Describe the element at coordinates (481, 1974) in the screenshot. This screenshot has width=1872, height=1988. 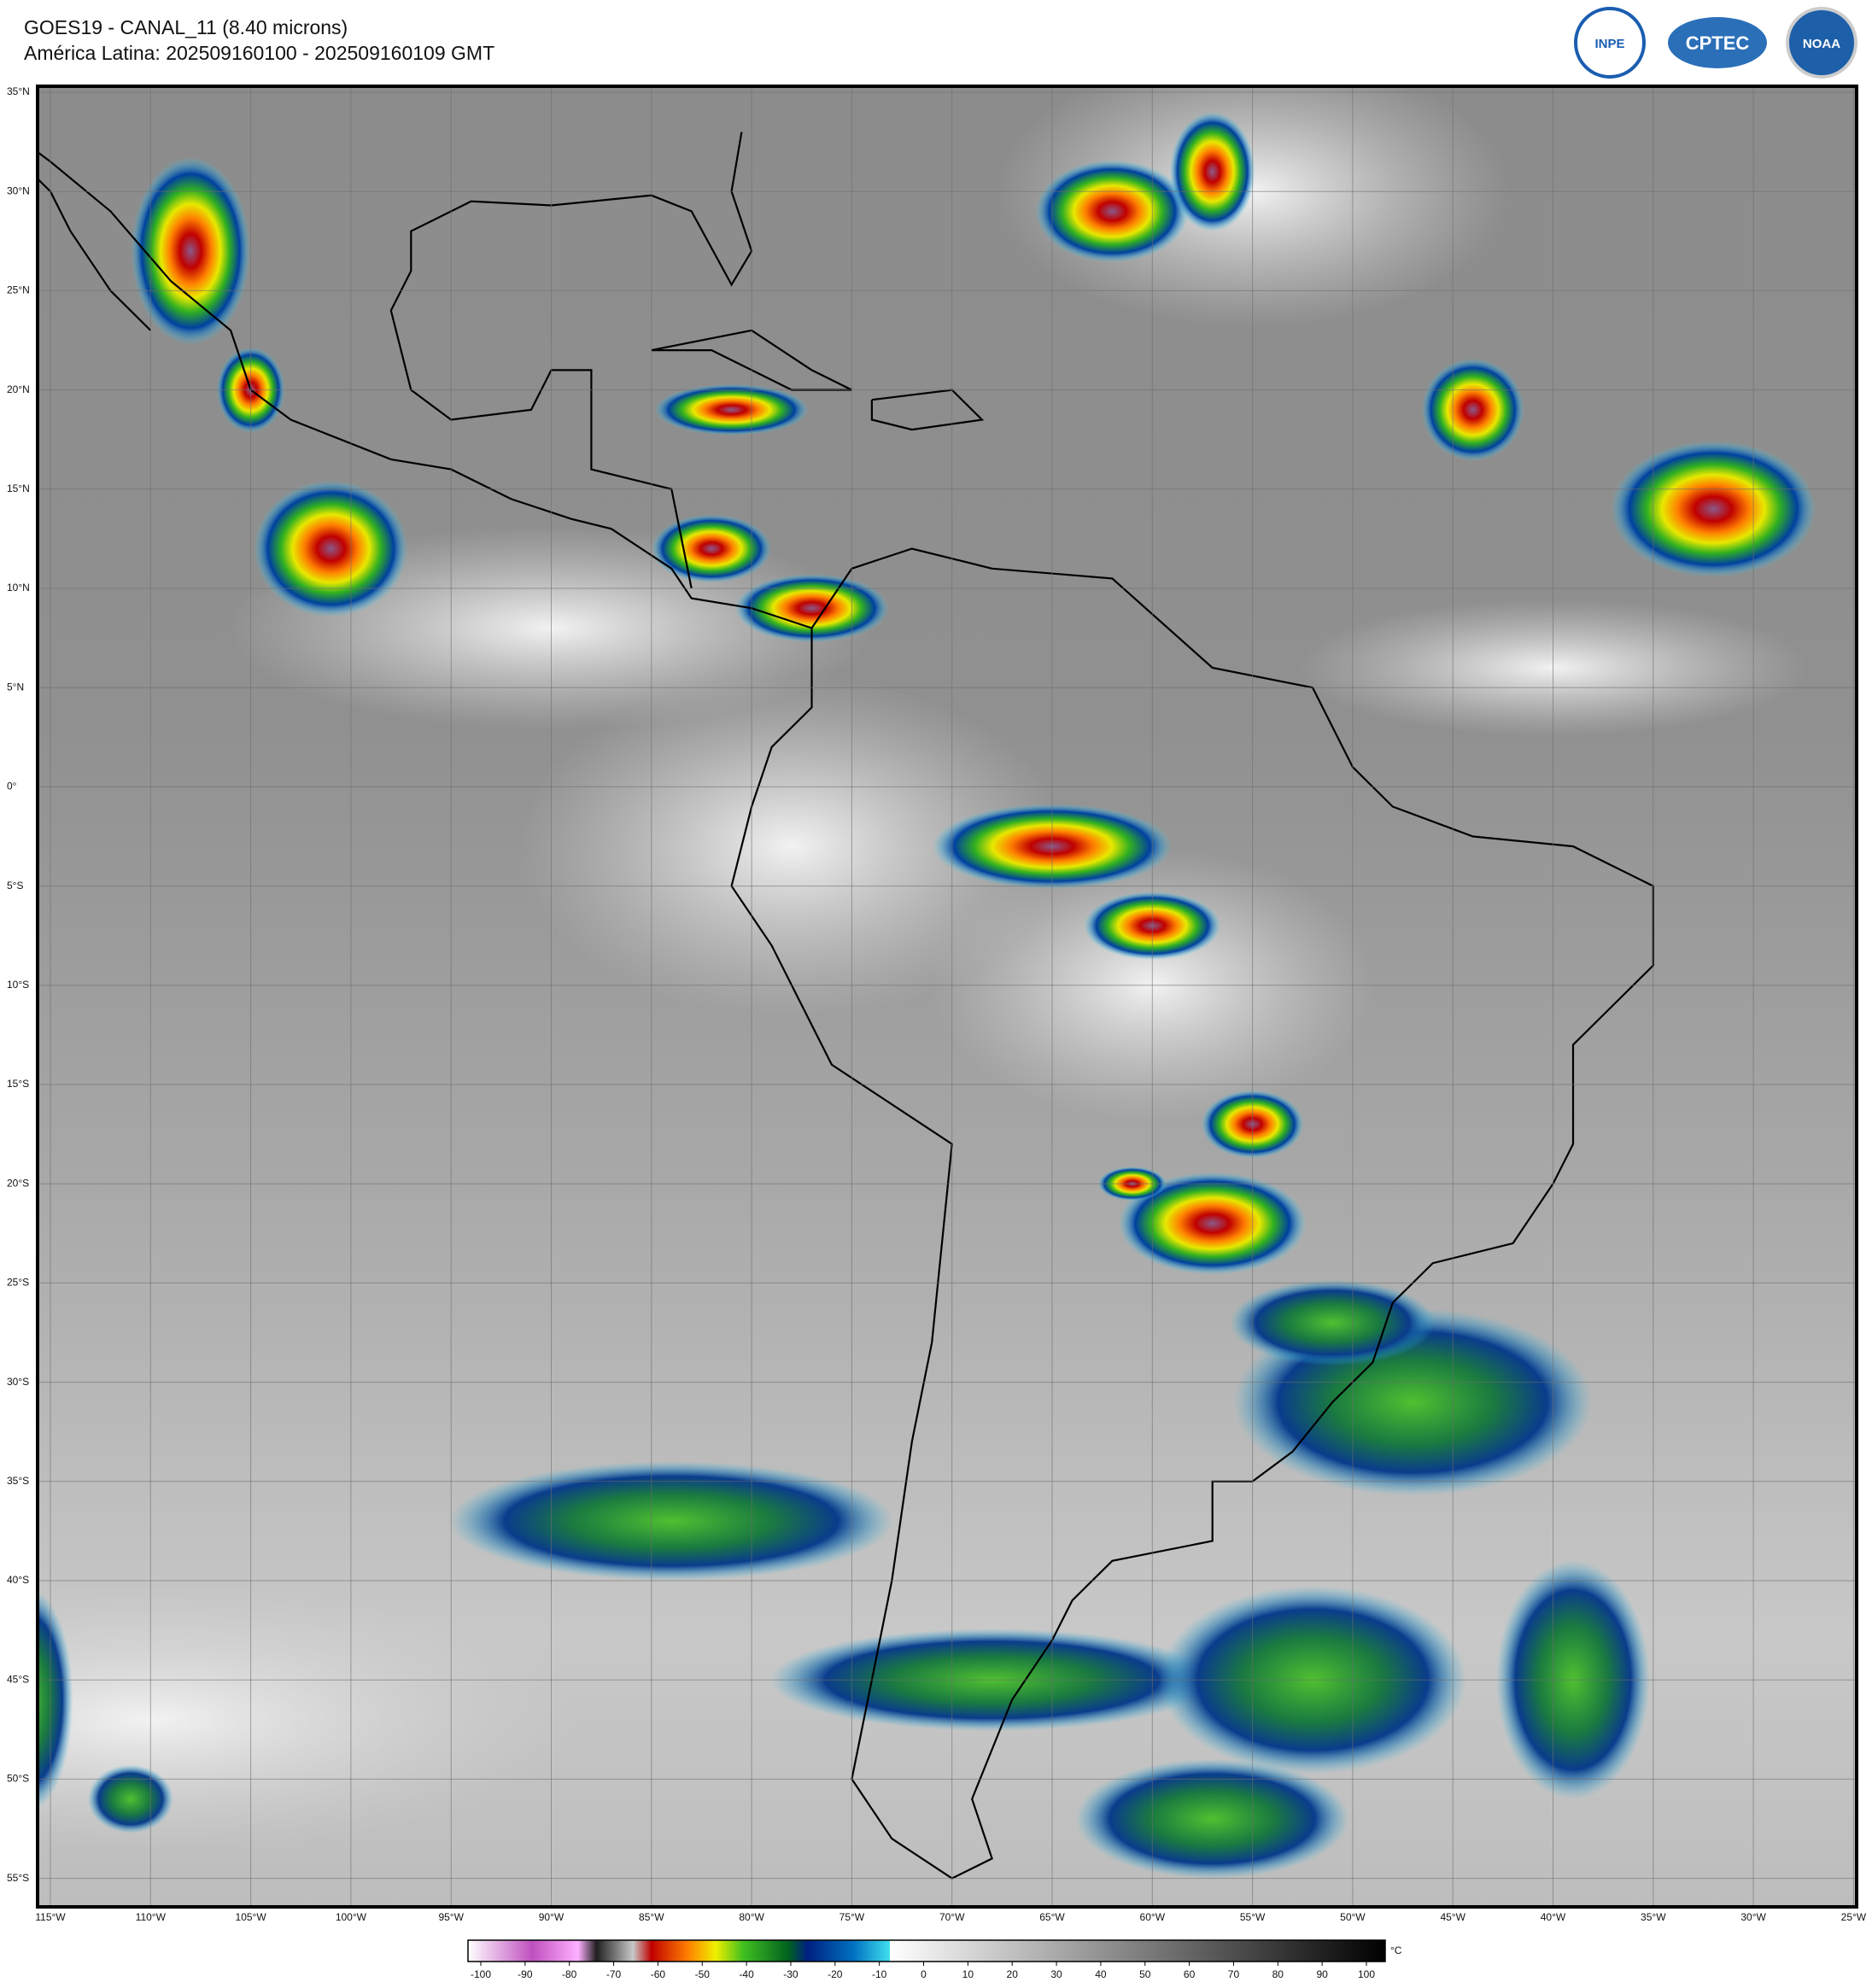
I see `colorbar-tick-label: -100` at that location.